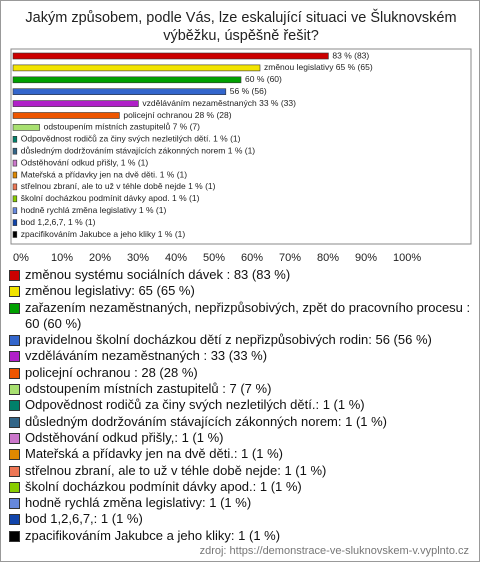 This screenshot has height=562, width=480. I want to click on legend-label: policejní ochranou : 28 (28 %), so click(111, 372).